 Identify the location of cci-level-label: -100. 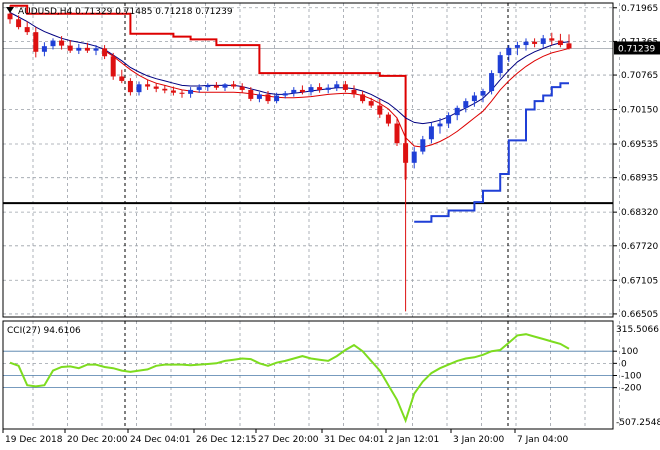
(631, 377).